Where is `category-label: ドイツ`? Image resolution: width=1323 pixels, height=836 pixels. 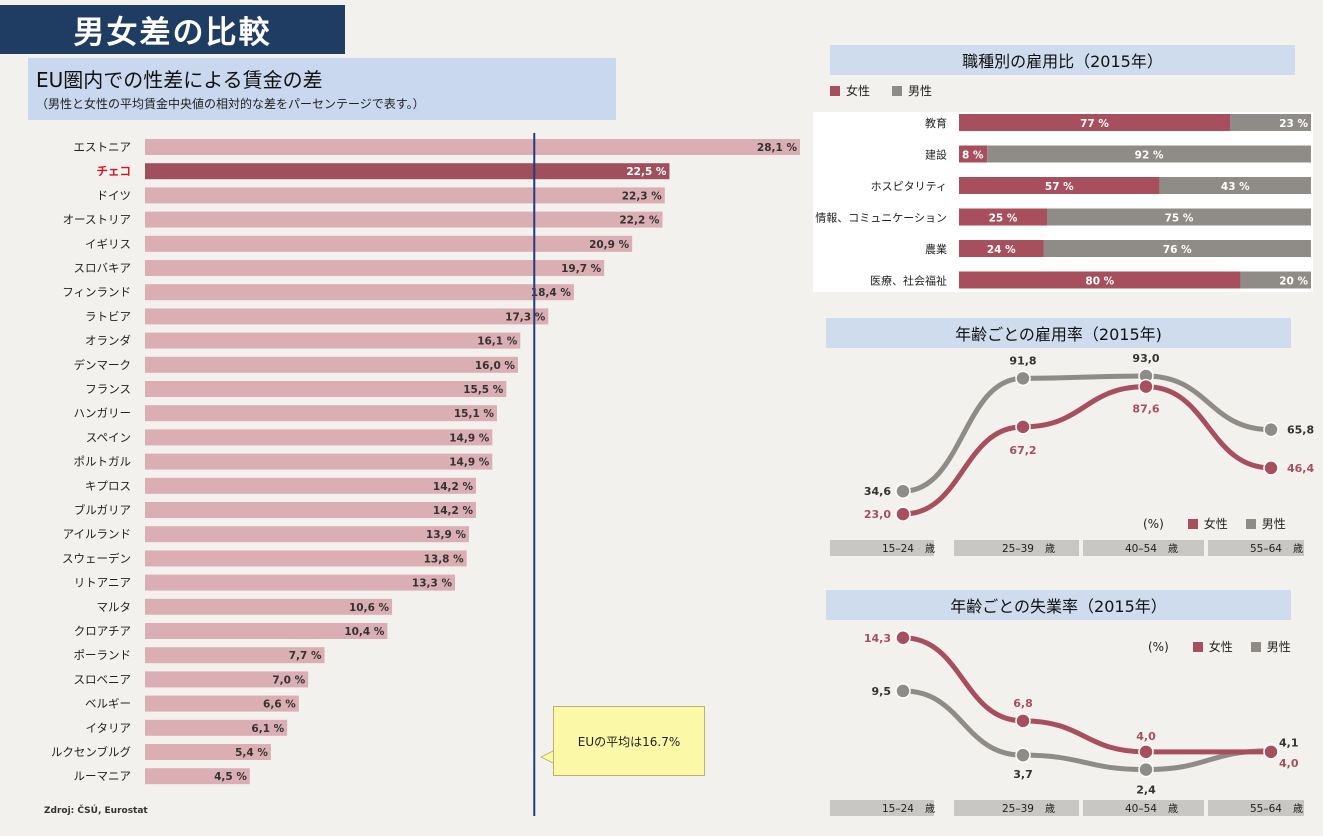
category-label: ドイツ is located at coordinates (114, 195).